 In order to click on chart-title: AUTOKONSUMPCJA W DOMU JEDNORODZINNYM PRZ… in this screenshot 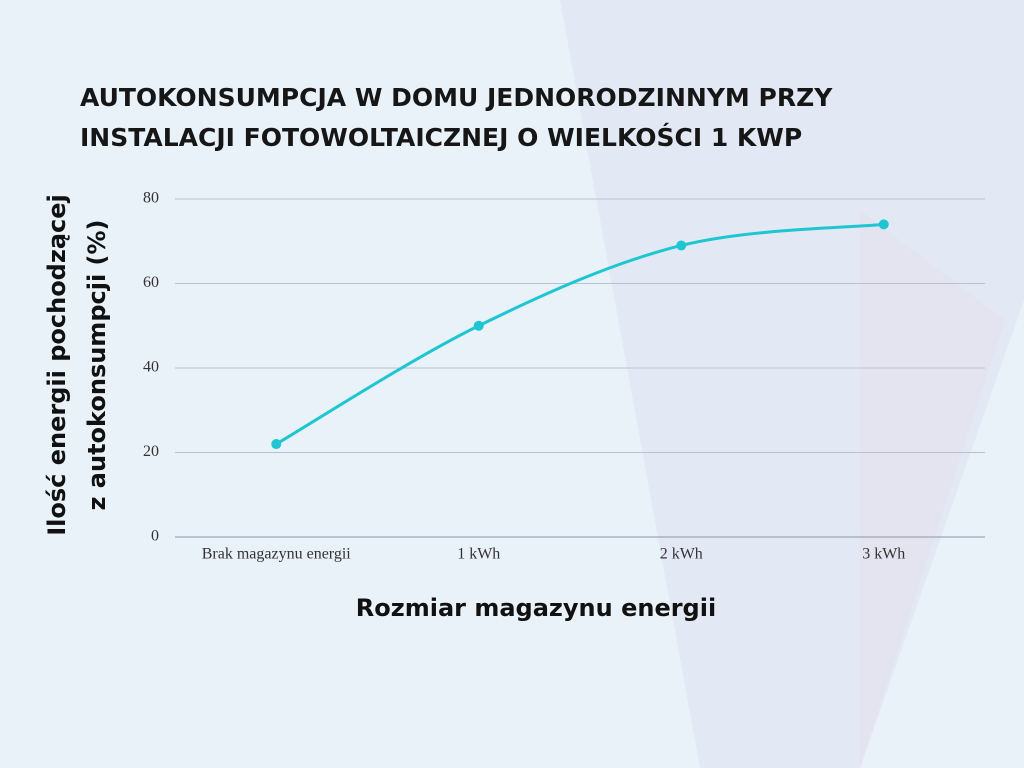, I will do `click(456, 97)`.